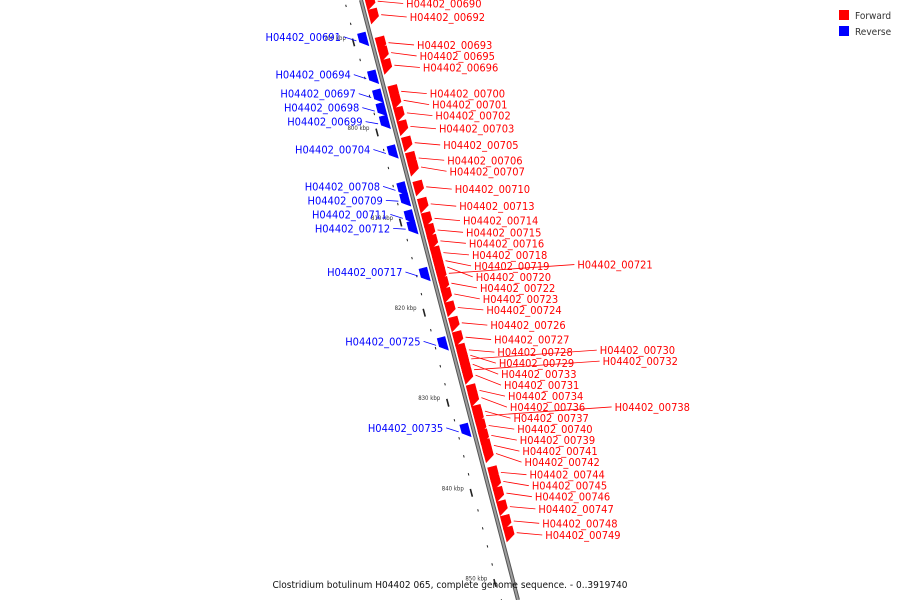  Describe the element at coordinates (527, 325) in the screenshot. I see `gene-label-H04402_00726: H04402_00726` at that location.